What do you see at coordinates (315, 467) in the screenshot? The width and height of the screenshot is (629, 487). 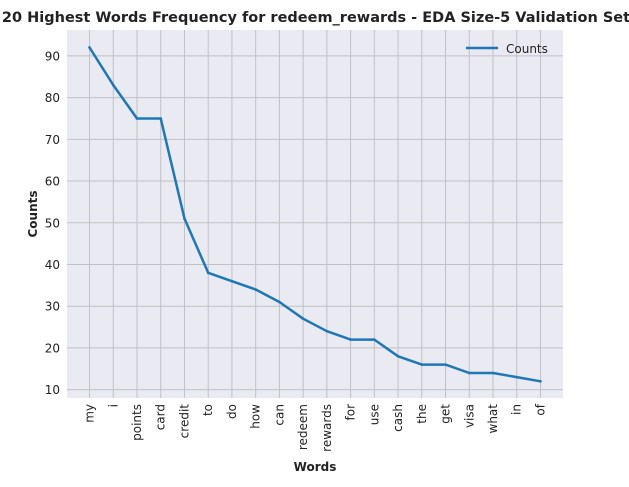 I see `x-axis-label: Words` at bounding box center [315, 467].